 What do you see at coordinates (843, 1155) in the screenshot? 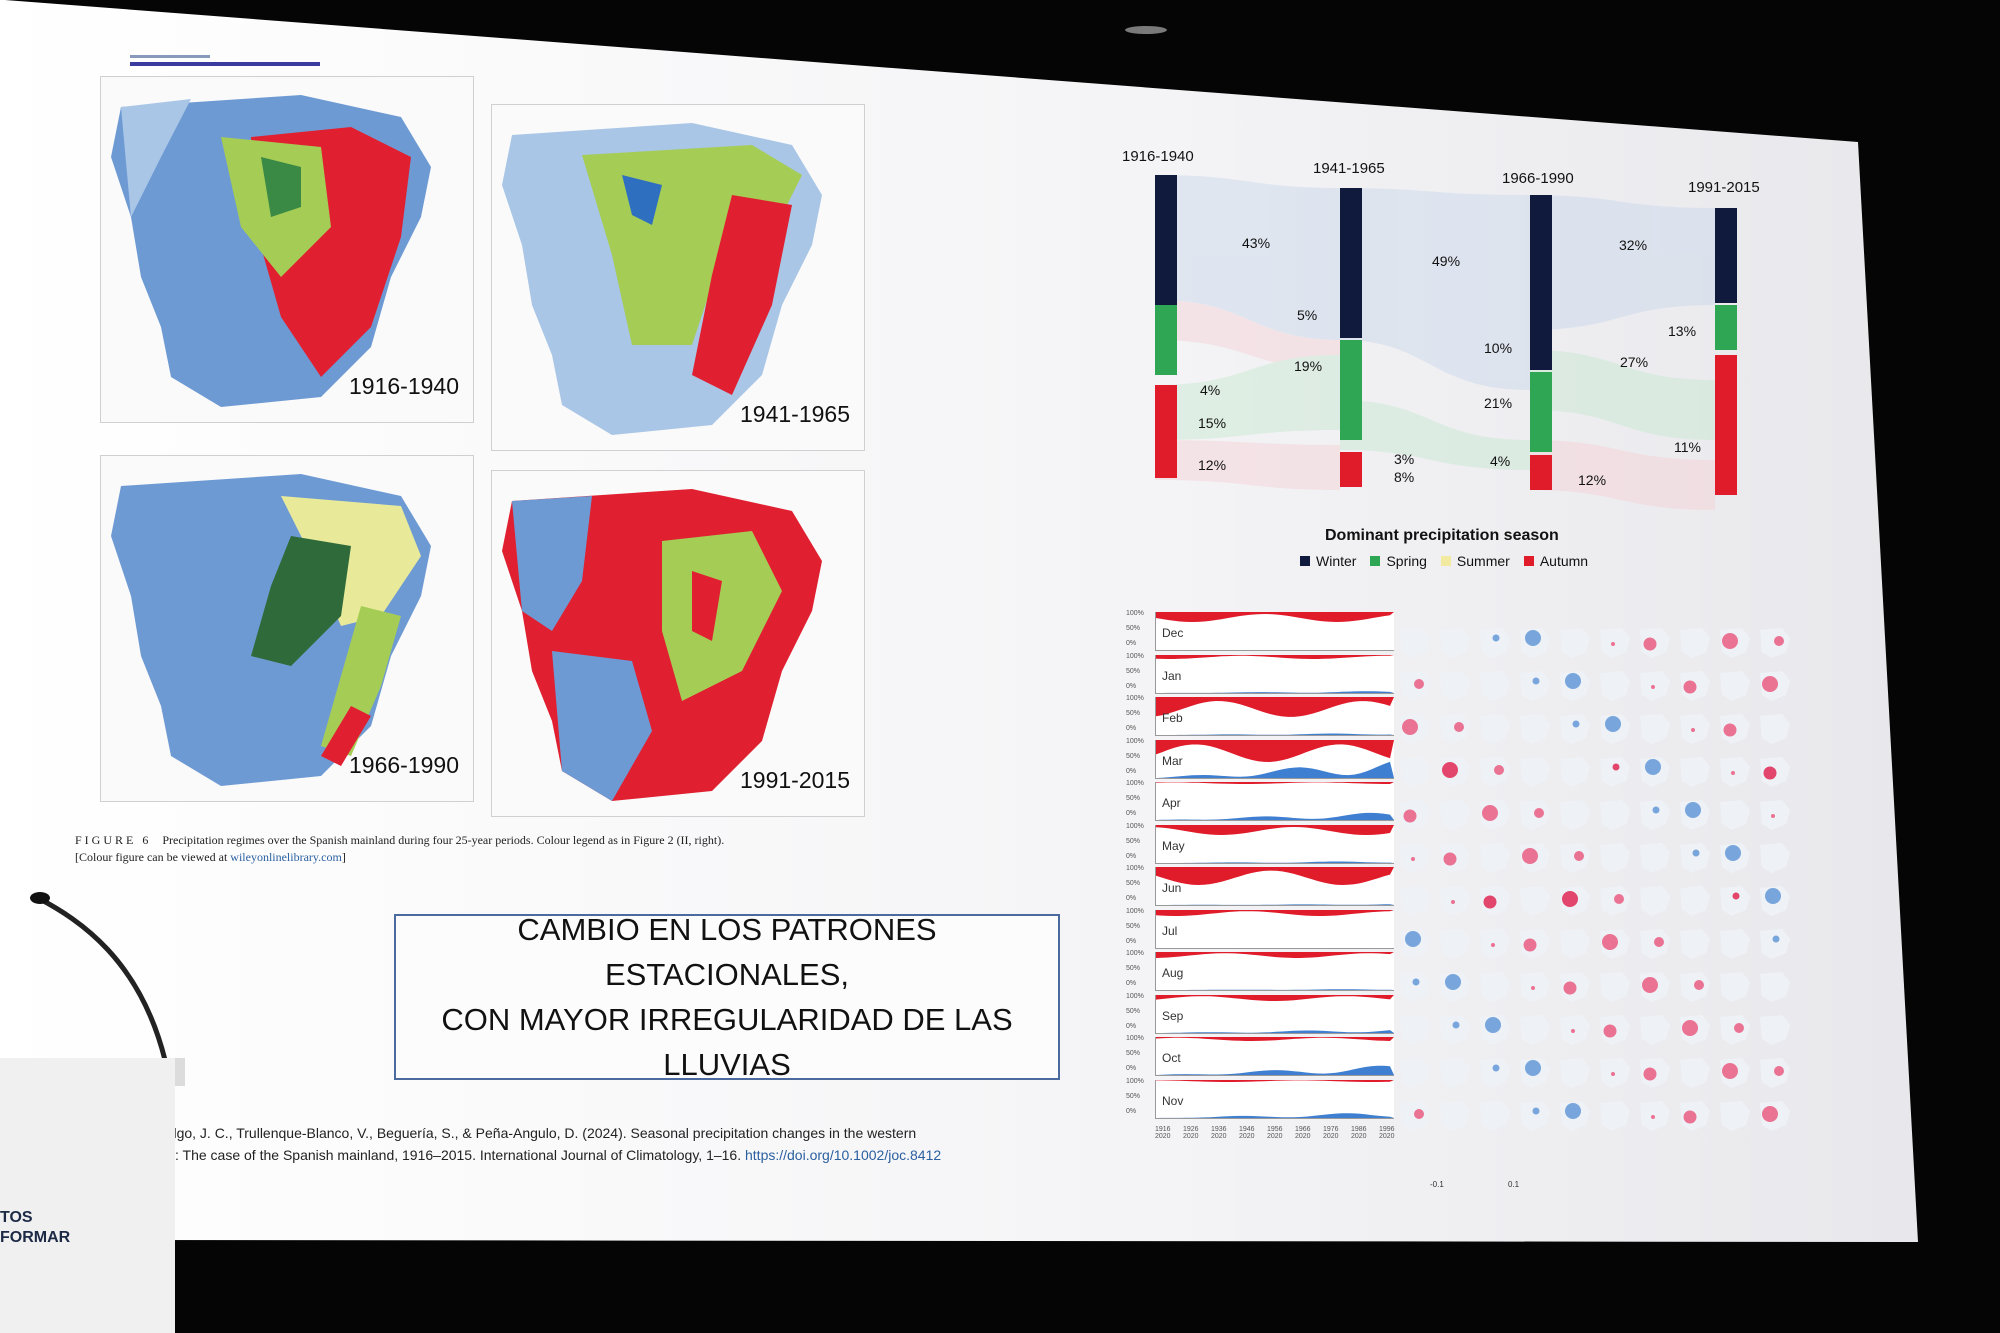
I see `citation-doi-link: https://doi.org/10.1002/joc.8412` at bounding box center [843, 1155].